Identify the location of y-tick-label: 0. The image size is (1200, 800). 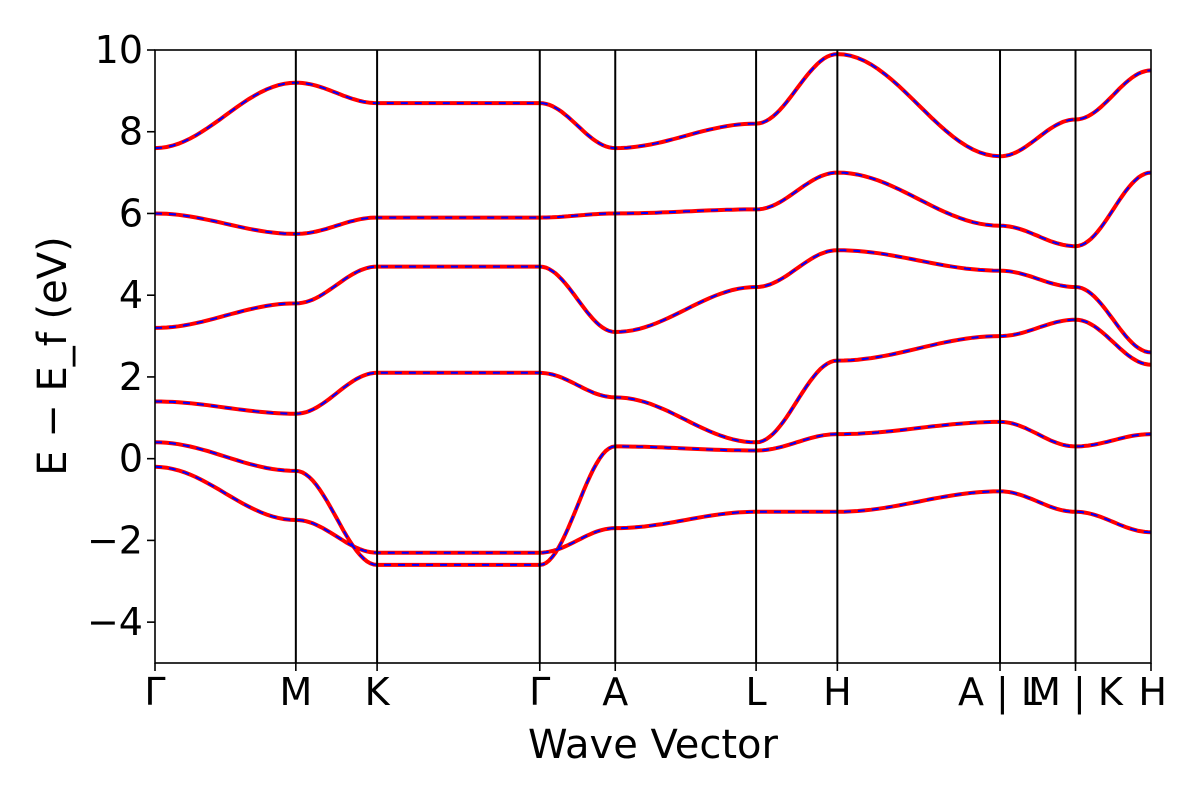
(131, 459).